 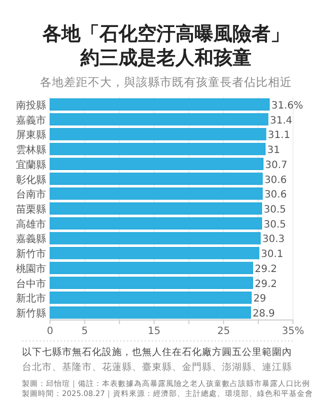 What do you see at coordinates (31, 135) in the screenshot?
I see `y-tick-label: 屏東縣` at bounding box center [31, 135].